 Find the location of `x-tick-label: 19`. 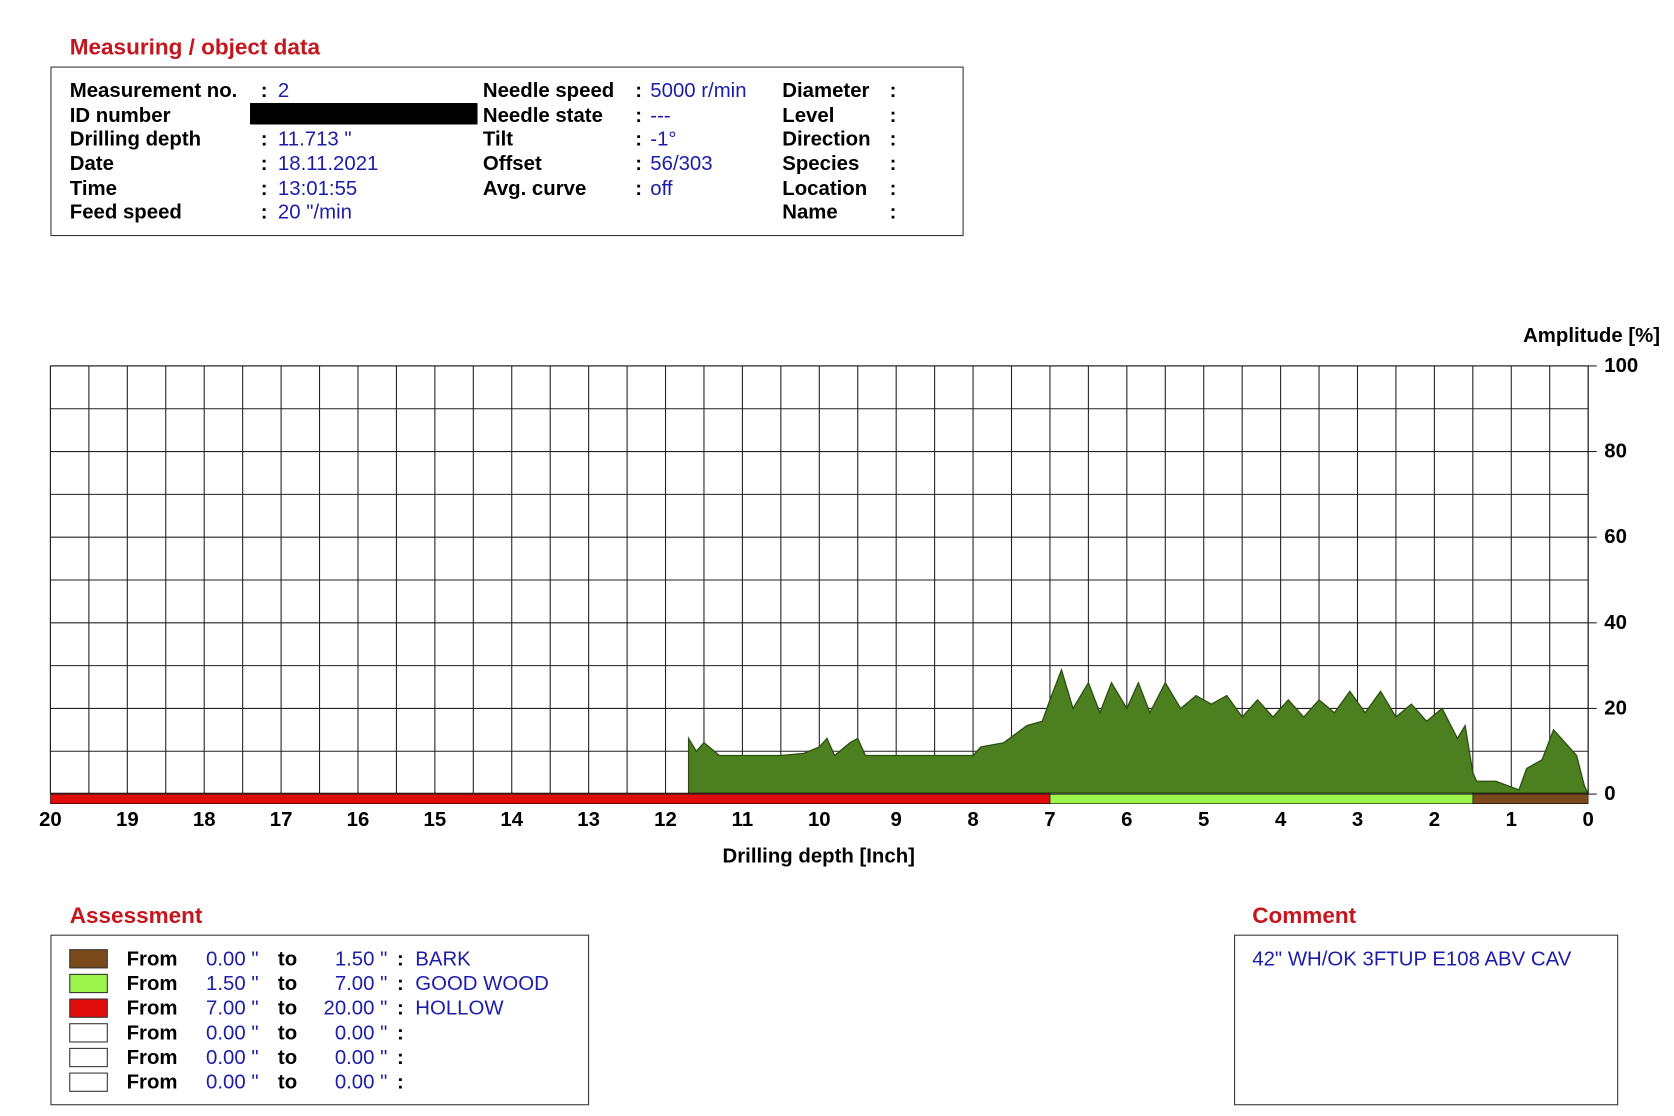

x-tick-label: 19 is located at coordinates (127, 820).